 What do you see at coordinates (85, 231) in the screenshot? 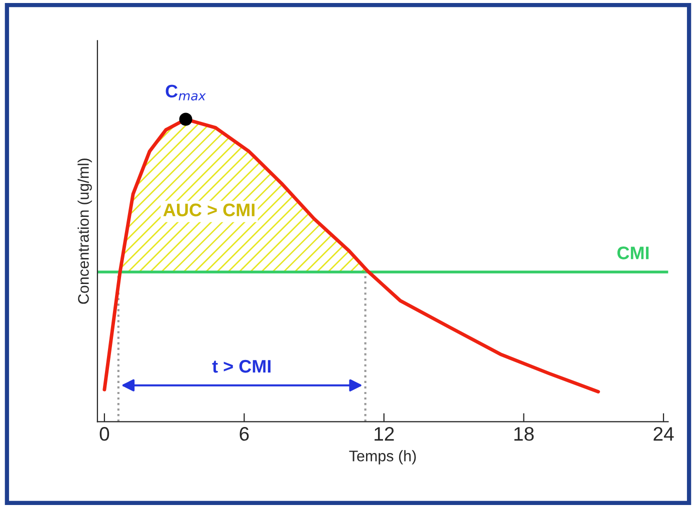
I see `y-axis-title: Concentration (ug/ml)` at bounding box center [85, 231].